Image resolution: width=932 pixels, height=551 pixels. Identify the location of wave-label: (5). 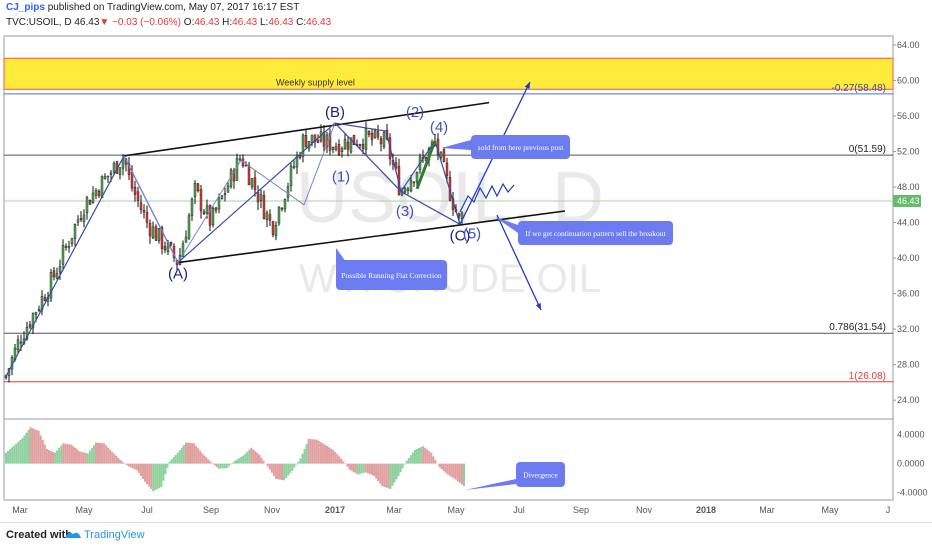
(472, 233).